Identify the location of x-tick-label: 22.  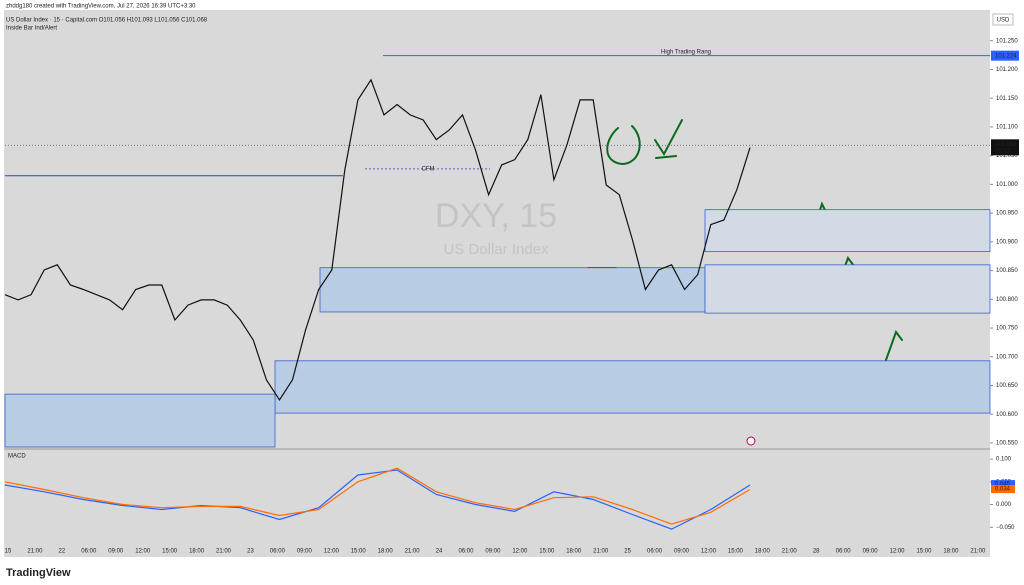
(62, 552).